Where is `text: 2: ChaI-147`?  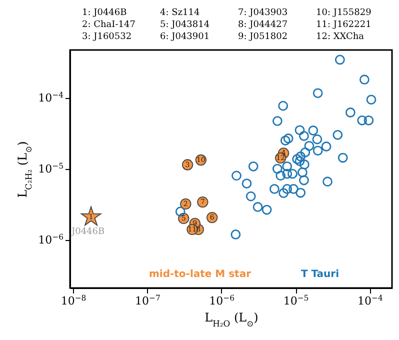 text: 2: ChaI-147 is located at coordinates (109, 25).